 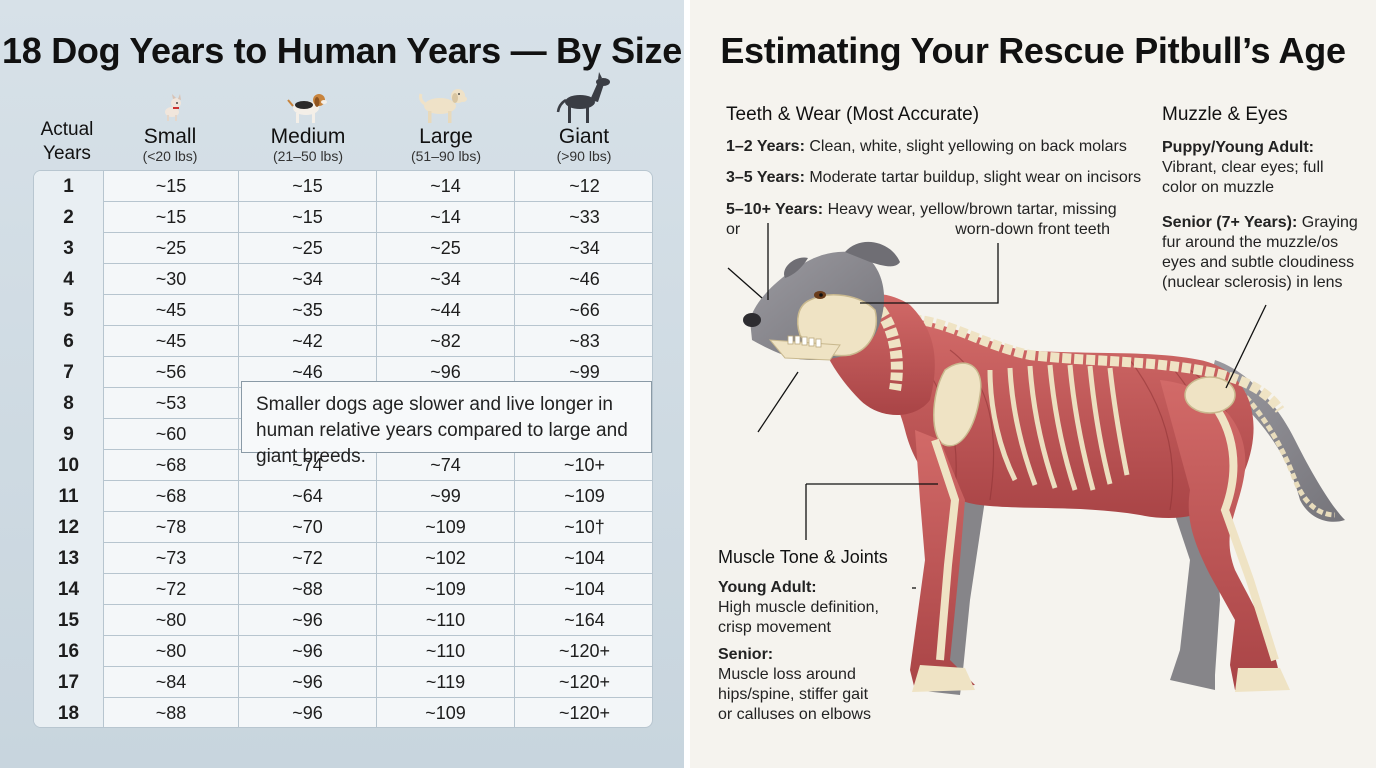 I want to click on year-cell: 7, so click(x=69, y=372).